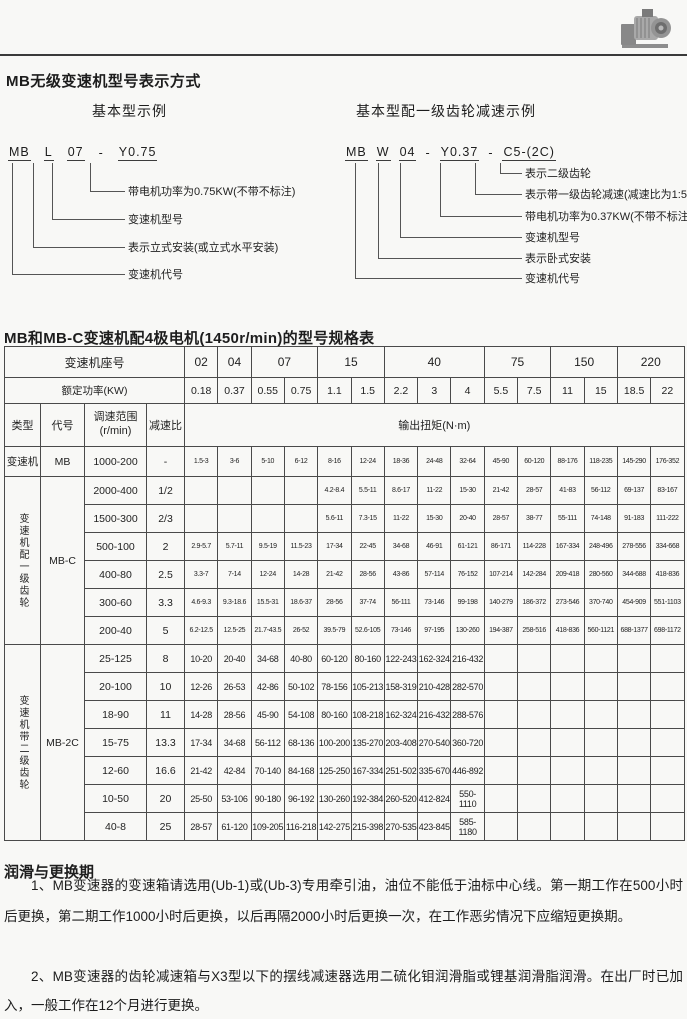 The width and height of the screenshot is (687, 1019). What do you see at coordinates (201, 574) in the screenshot?
I see `torque-cell: 3.3-7` at bounding box center [201, 574].